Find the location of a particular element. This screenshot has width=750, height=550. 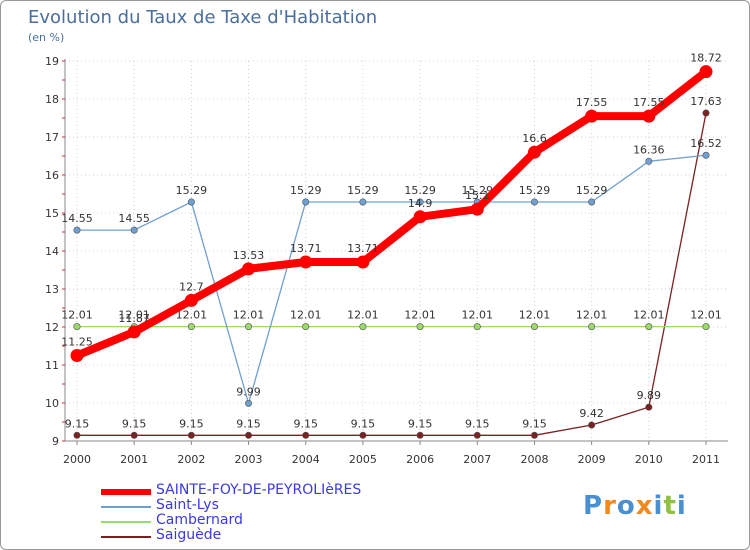

proxiti-logo: Proxiti is located at coordinates (635, 506).